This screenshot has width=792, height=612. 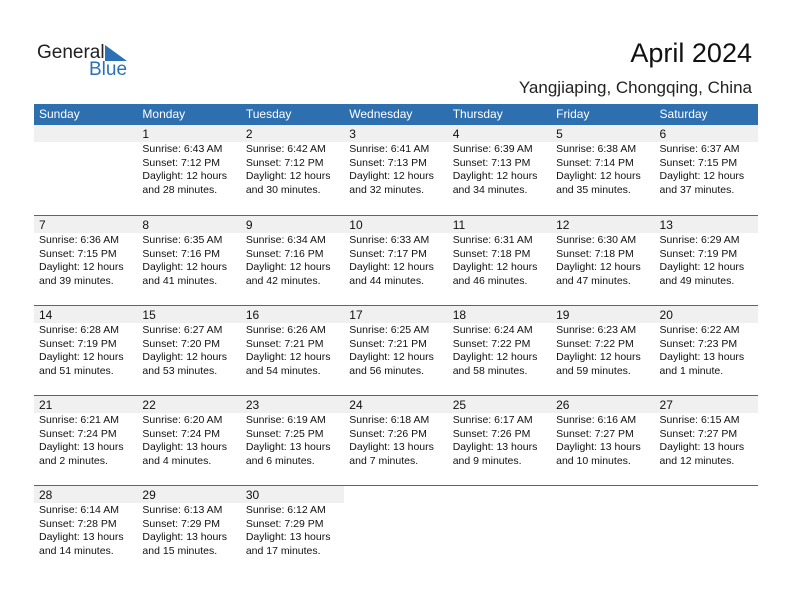 What do you see at coordinates (499, 404) in the screenshot?
I see `date-number: 25` at bounding box center [499, 404].